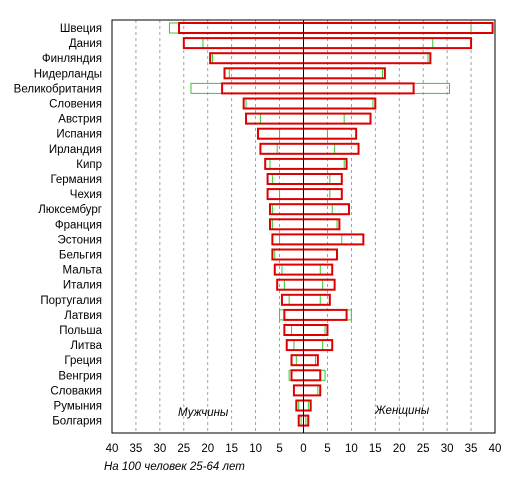  What do you see at coordinates (76, 391) in the screenshot?
I see `category-label: Словакия` at bounding box center [76, 391].